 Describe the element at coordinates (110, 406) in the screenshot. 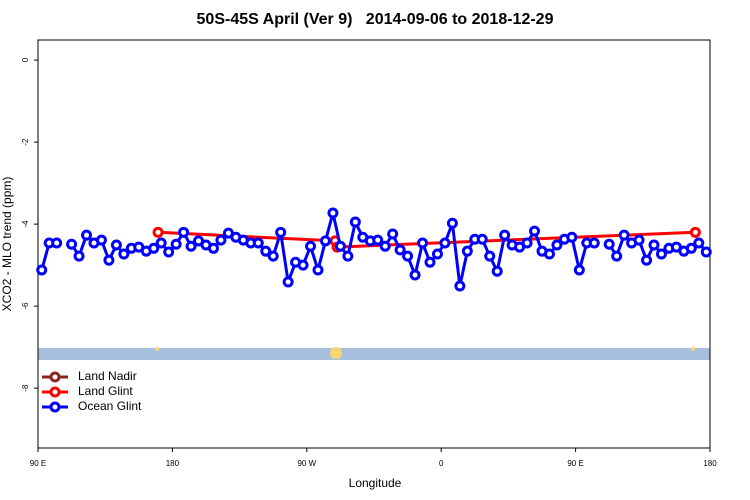

I see `legend-label: Ocean Glint` at that location.